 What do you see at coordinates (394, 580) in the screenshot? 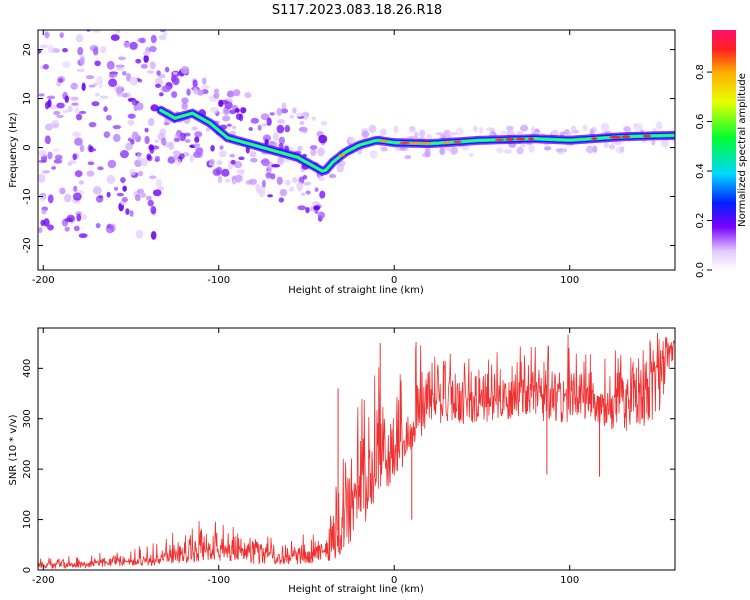
I see `x-tick-label: 0` at bounding box center [394, 580].